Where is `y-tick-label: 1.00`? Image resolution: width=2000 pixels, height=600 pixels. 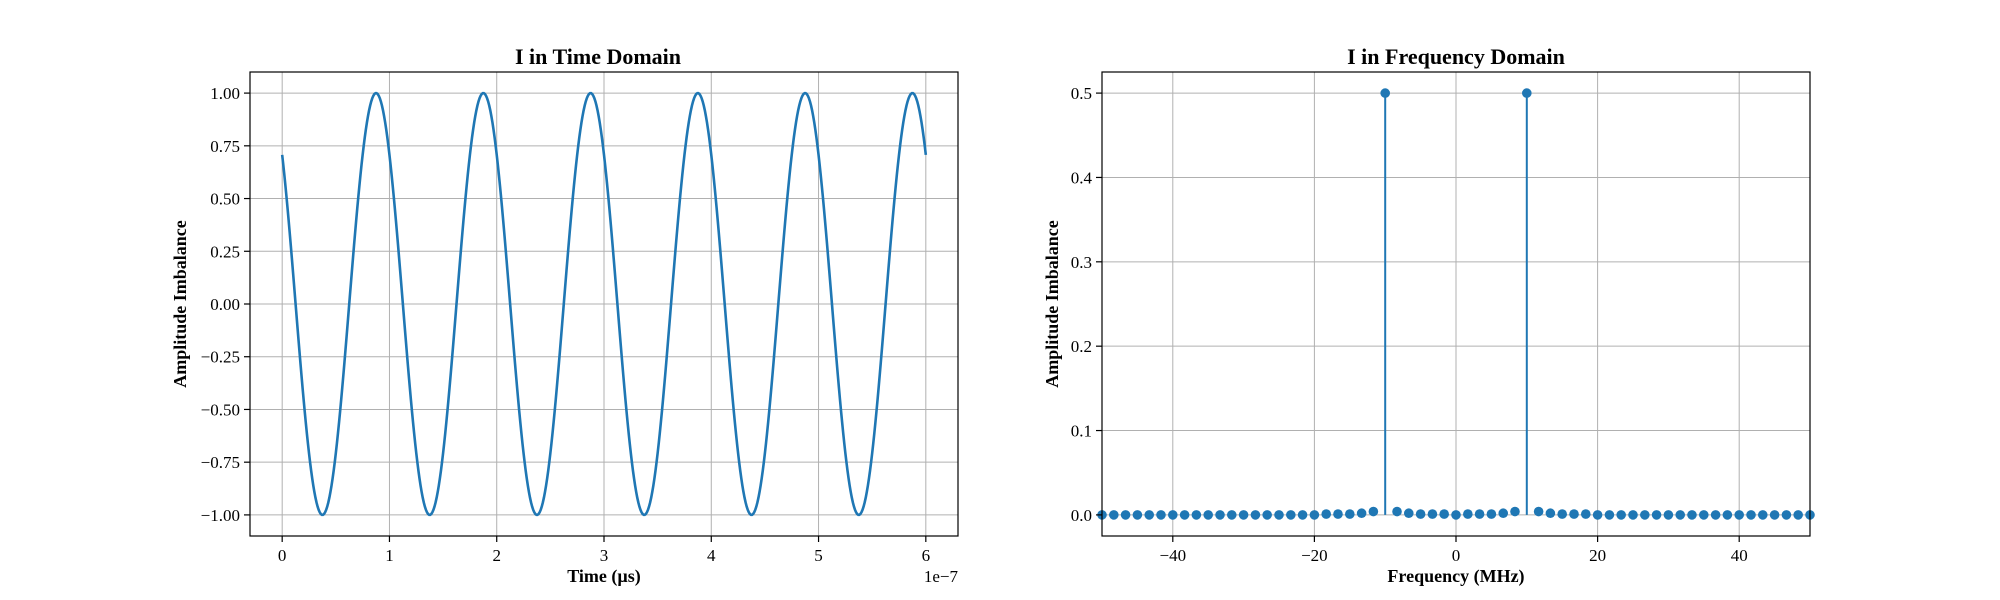 y-tick-label: 1.00 is located at coordinates (225, 93).